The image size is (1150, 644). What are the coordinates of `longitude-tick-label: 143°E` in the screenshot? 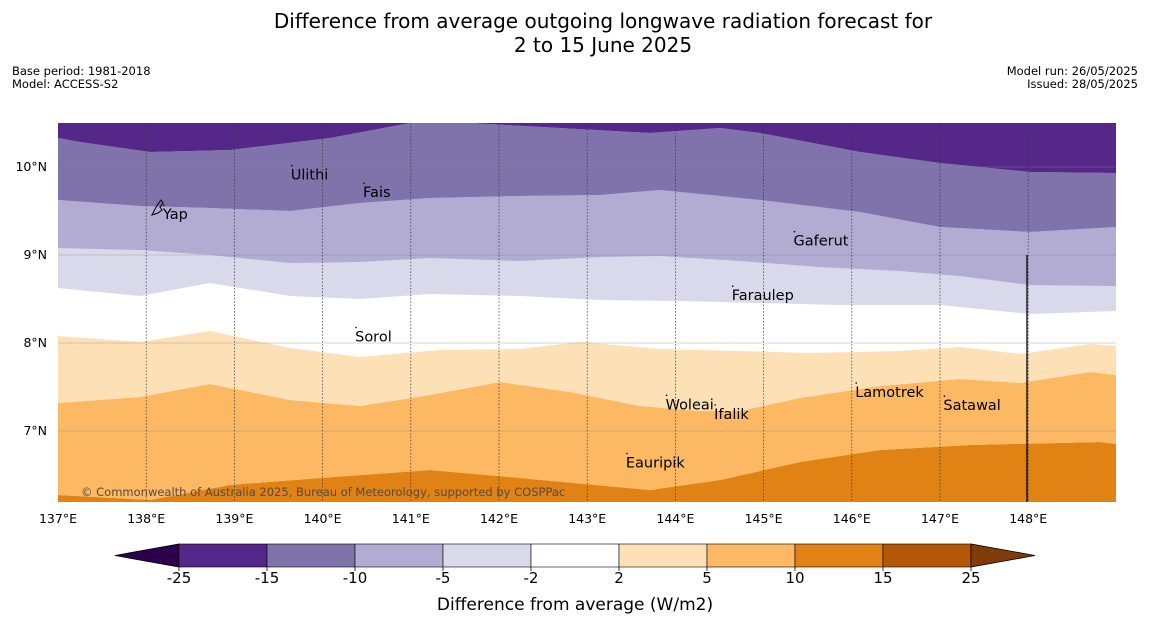 It's located at (587, 518).